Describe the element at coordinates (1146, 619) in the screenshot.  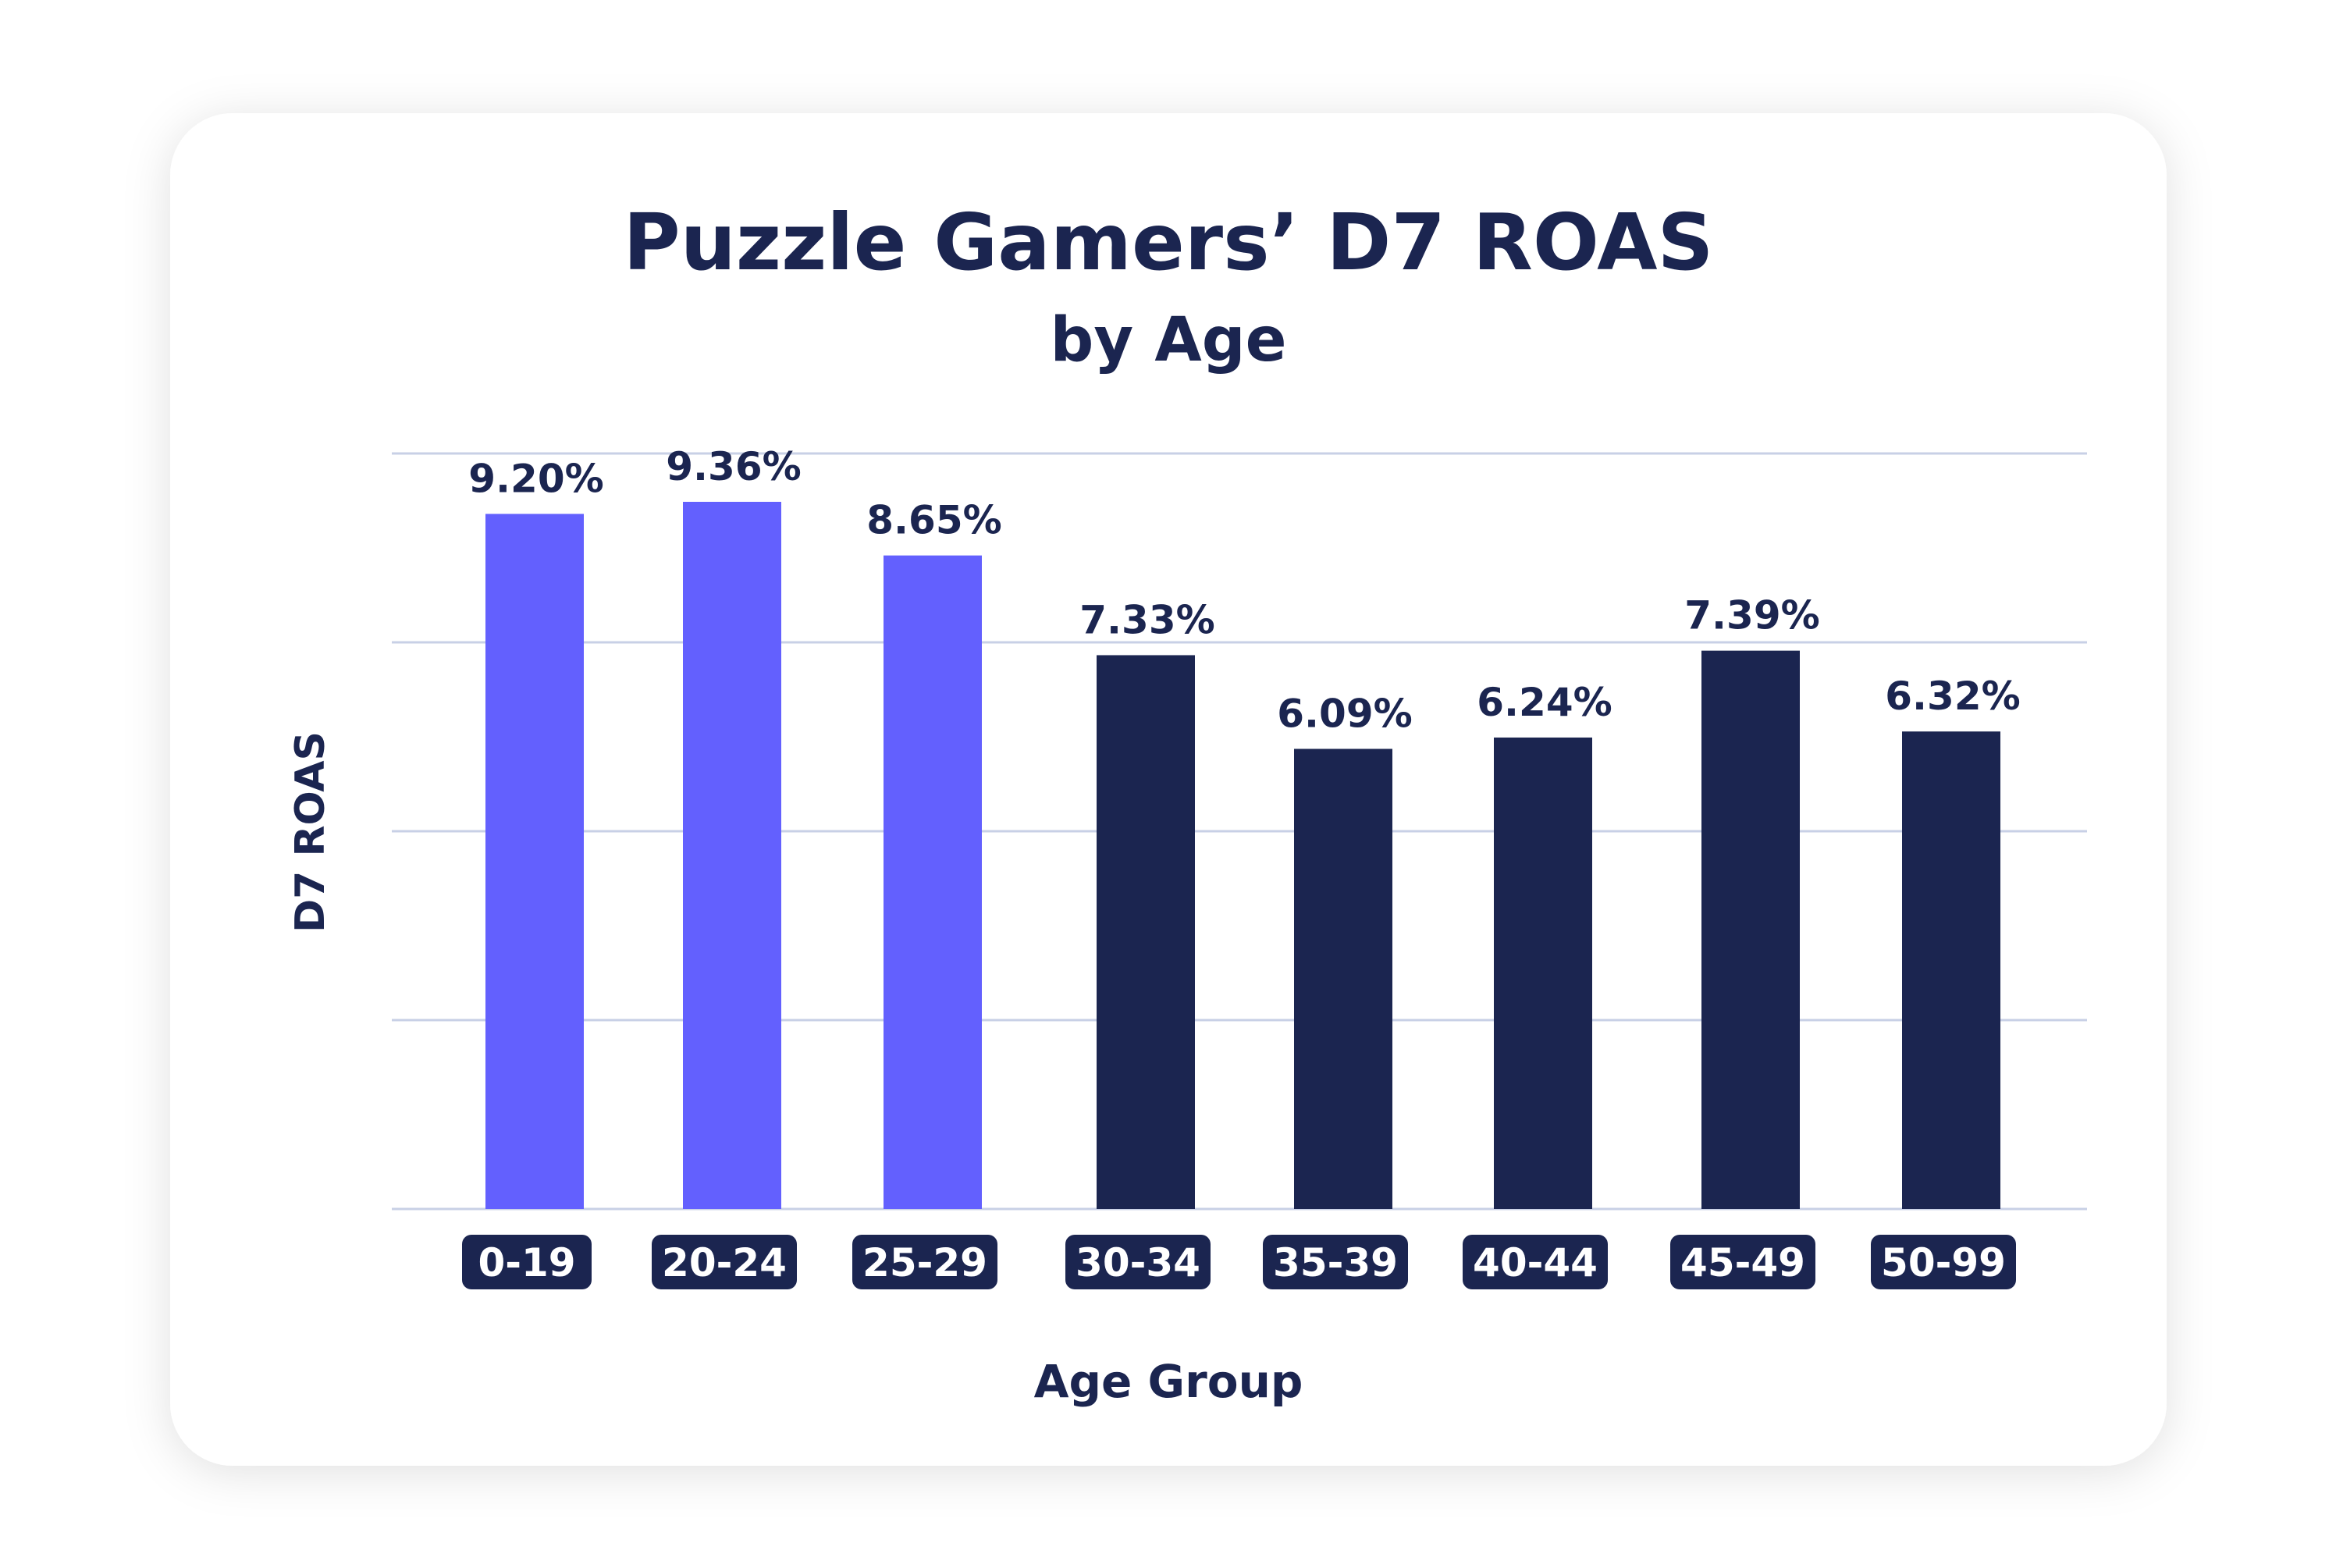
I see `value-label: 7.33%` at that location.